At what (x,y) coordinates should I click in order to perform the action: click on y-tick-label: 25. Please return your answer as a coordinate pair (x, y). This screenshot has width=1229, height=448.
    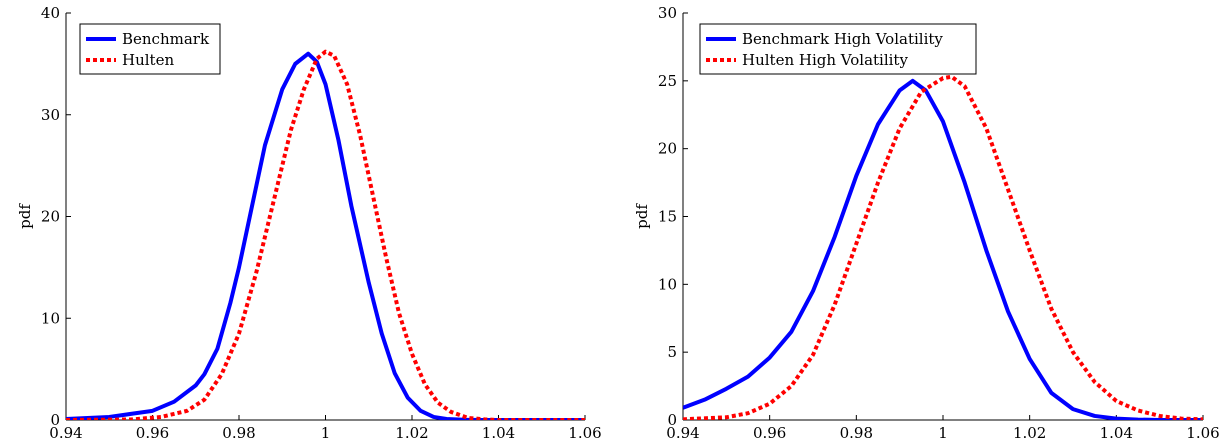
    Looking at the image, I should click on (667, 81).